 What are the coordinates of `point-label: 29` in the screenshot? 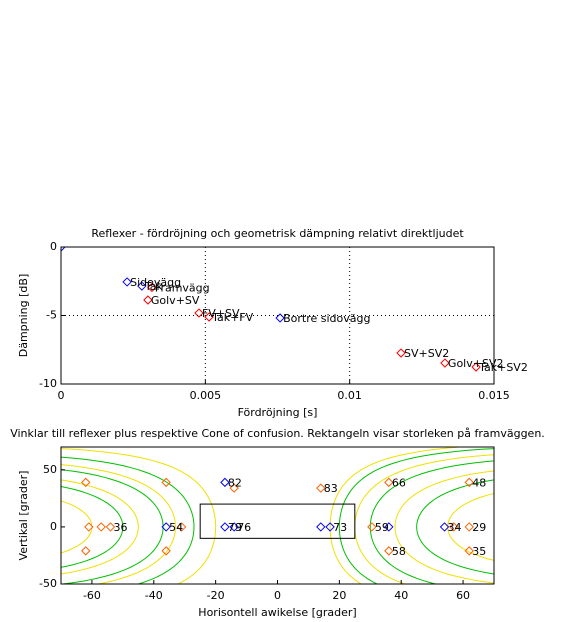 It's located at (479, 527).